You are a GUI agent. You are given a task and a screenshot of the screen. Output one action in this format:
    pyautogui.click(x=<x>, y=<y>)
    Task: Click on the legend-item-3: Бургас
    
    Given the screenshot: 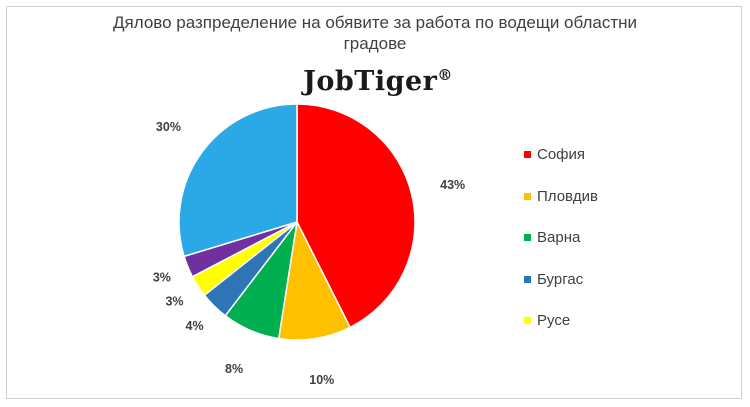 What is the action you would take?
    pyautogui.click(x=561, y=291)
    